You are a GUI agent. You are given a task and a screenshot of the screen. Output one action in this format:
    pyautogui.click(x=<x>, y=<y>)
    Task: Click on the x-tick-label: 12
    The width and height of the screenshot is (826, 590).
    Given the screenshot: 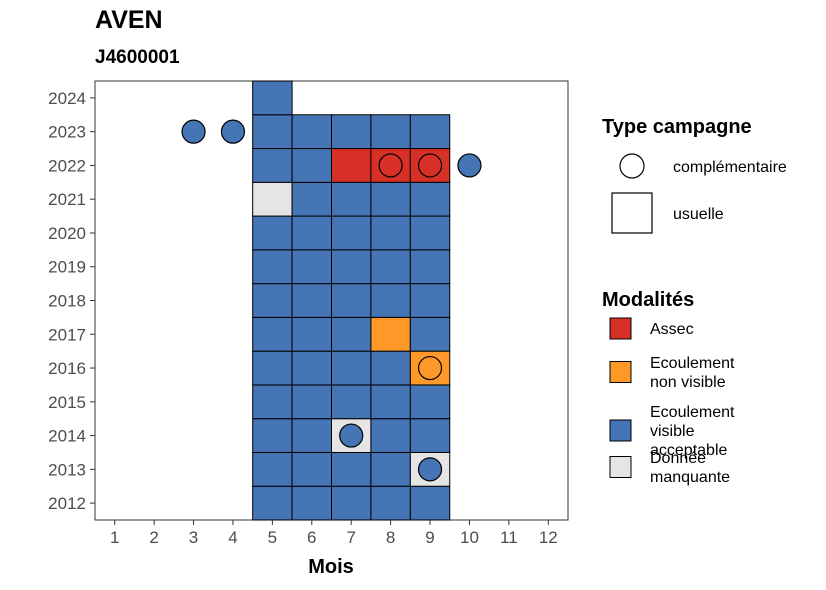 What is the action you would take?
    pyautogui.click(x=548, y=537)
    